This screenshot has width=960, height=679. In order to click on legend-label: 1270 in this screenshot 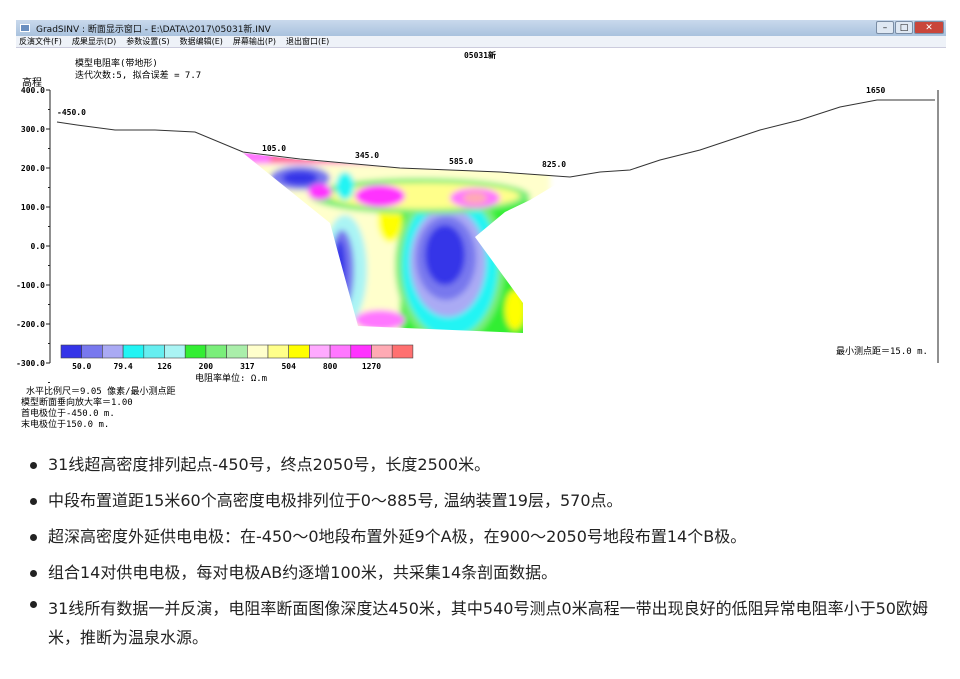, I will do `click(371, 366)`.